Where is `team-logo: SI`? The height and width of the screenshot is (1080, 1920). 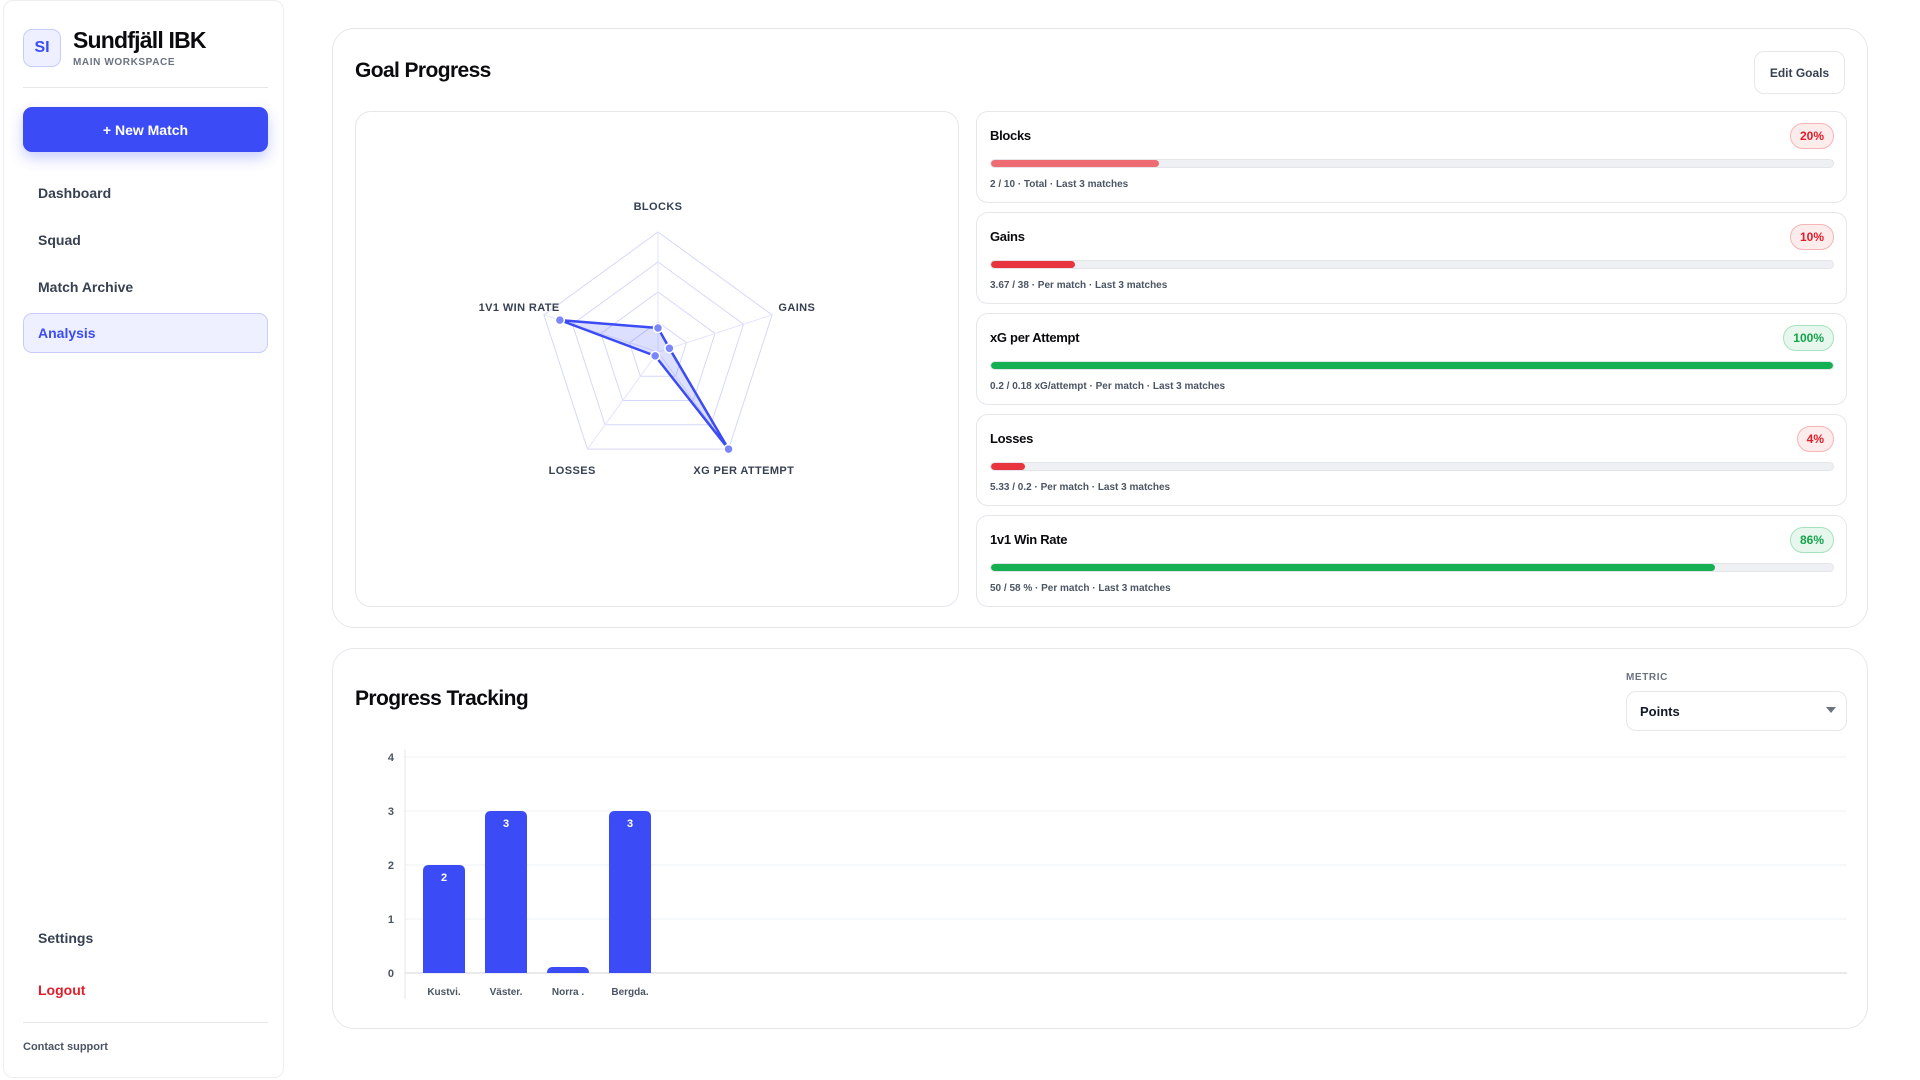 team-logo: SI is located at coordinates (42, 47).